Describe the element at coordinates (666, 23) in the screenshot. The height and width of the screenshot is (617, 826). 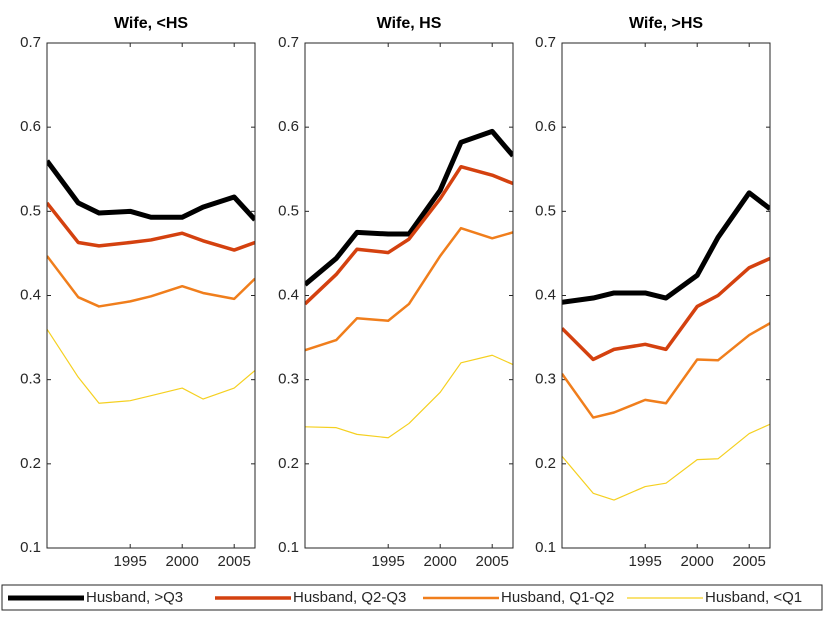
I see `chart-title: Wife, >HS` at that location.